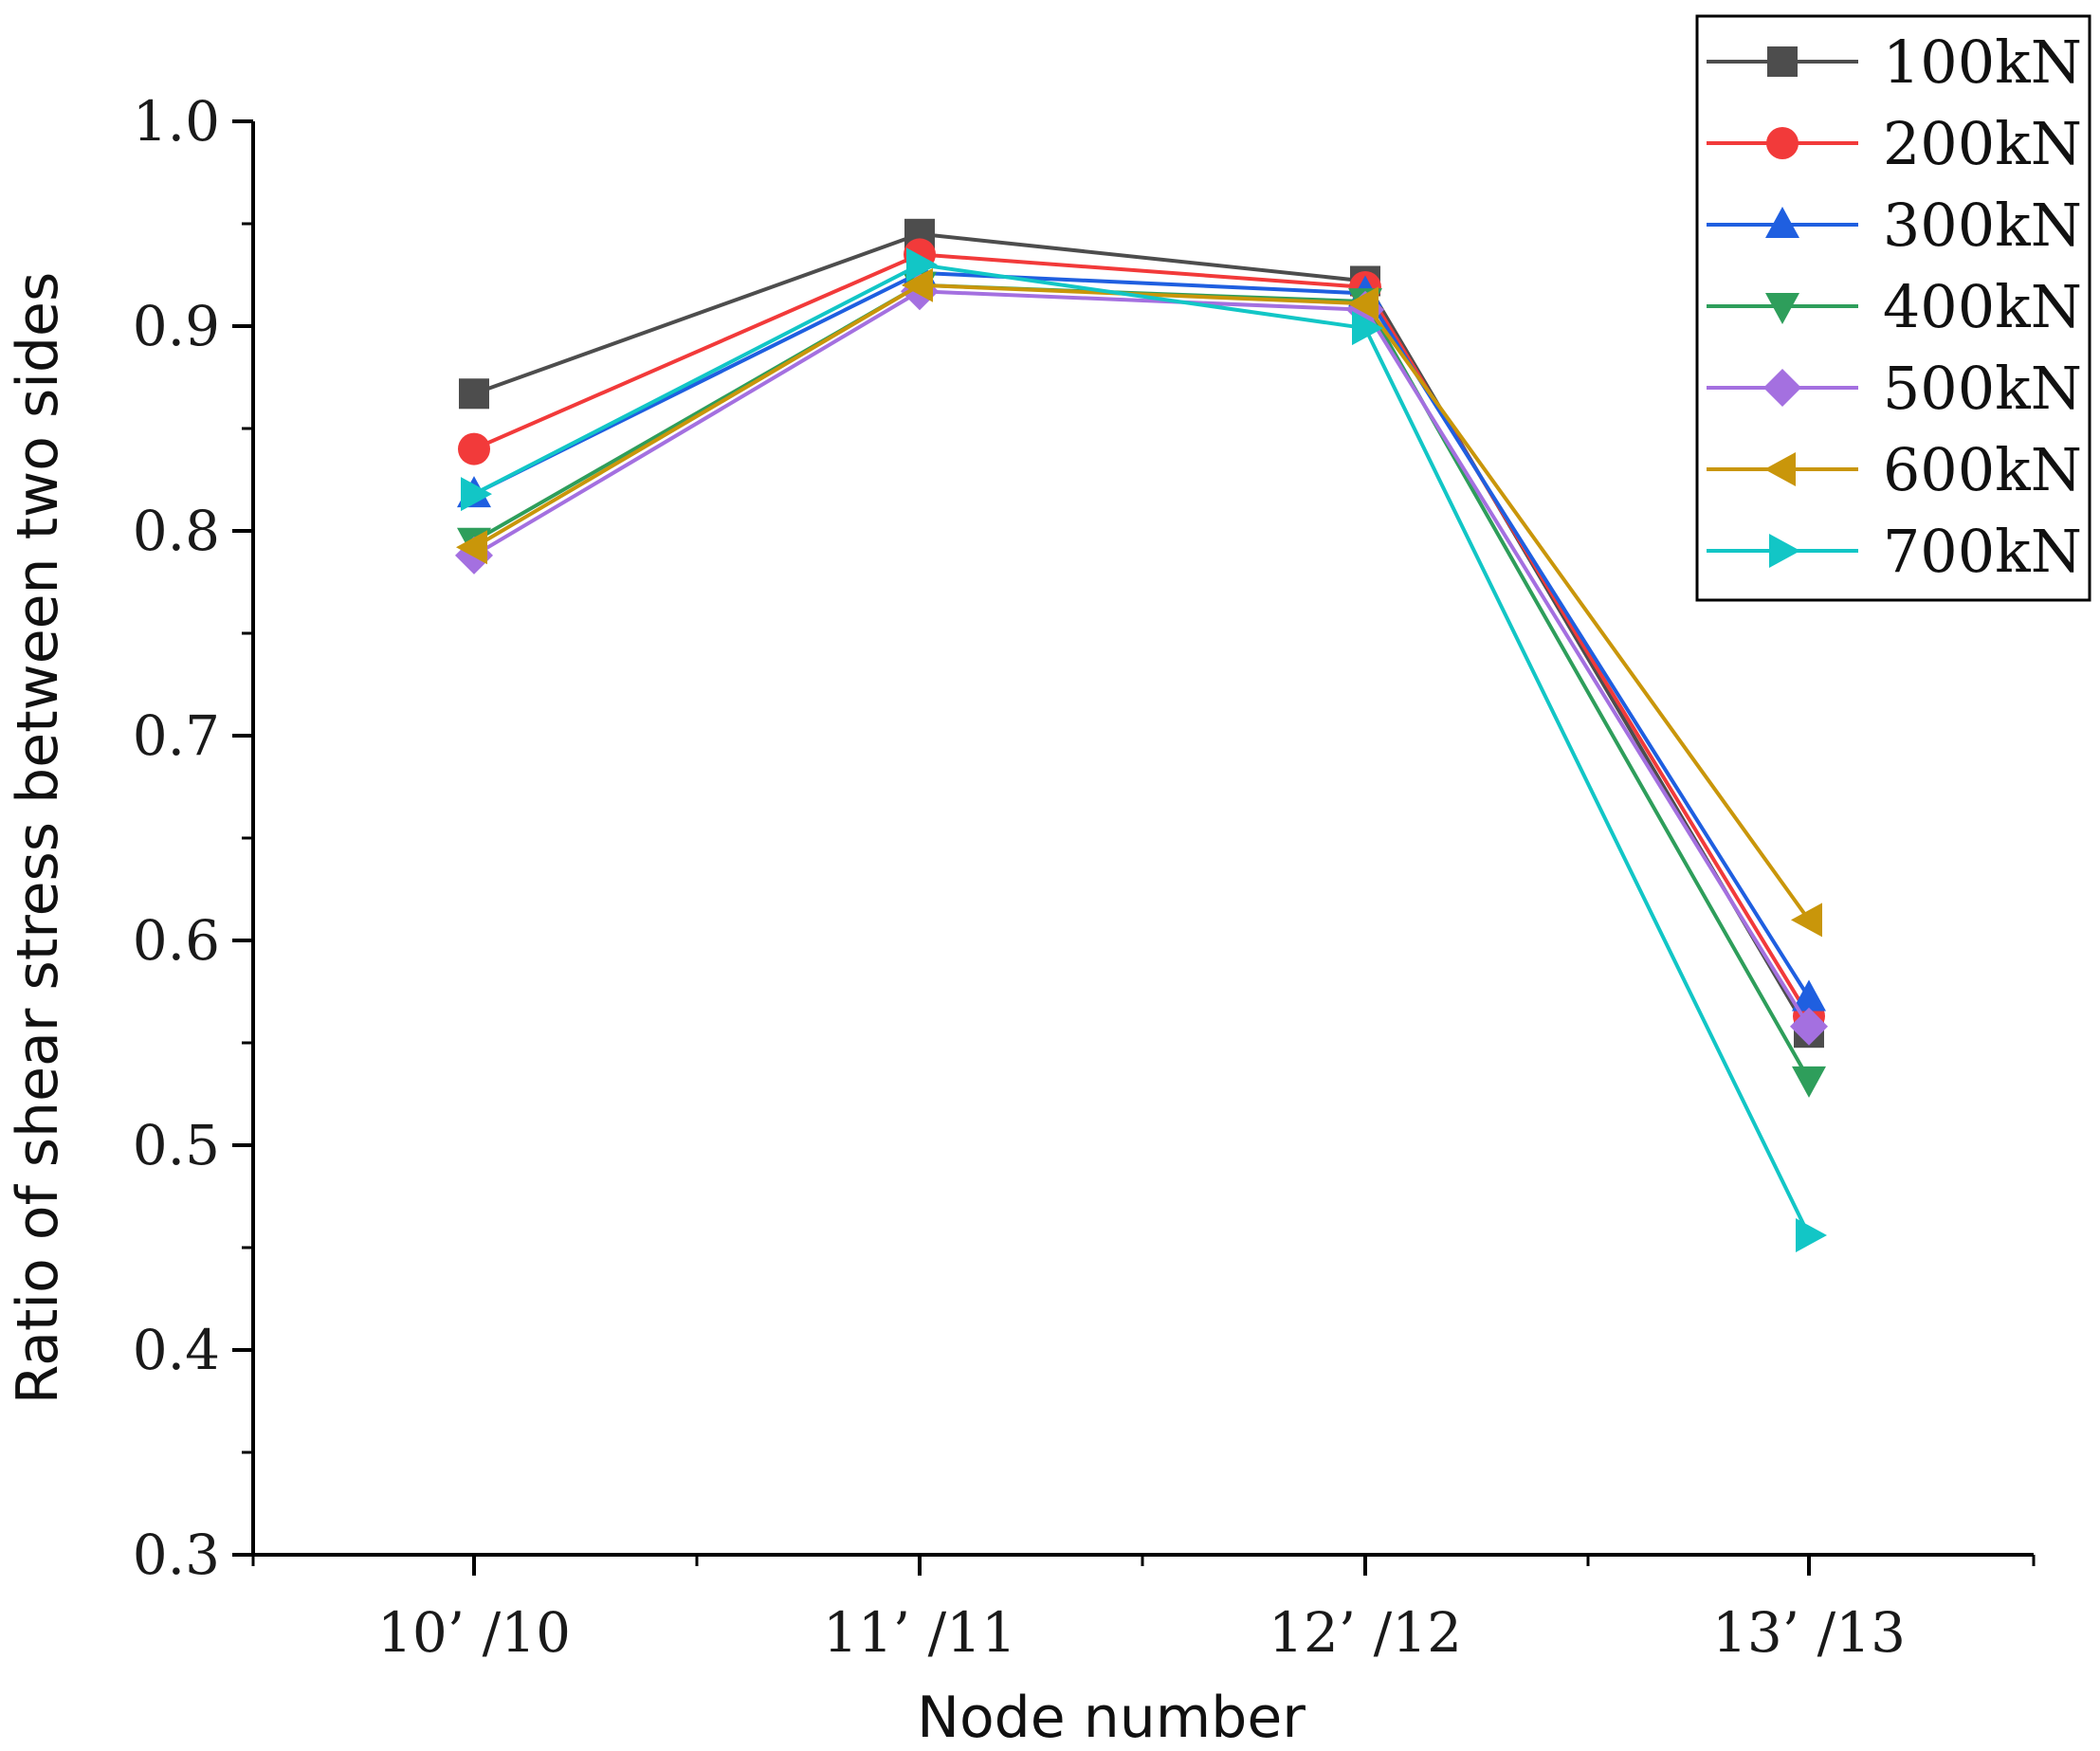 The width and height of the screenshot is (2100, 1751). Describe the element at coordinates (1809, 1632) in the screenshot. I see `x-tick-label: 13’ /13` at that location.